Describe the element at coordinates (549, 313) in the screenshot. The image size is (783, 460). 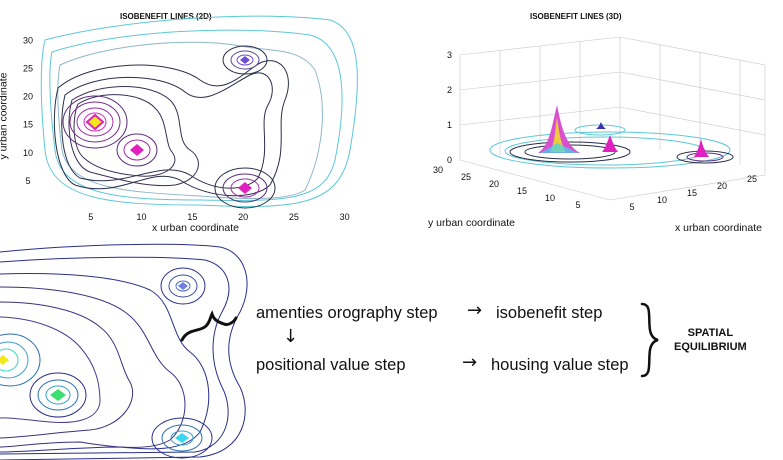
I see `step-isobenefit: isobenefit step` at that location.